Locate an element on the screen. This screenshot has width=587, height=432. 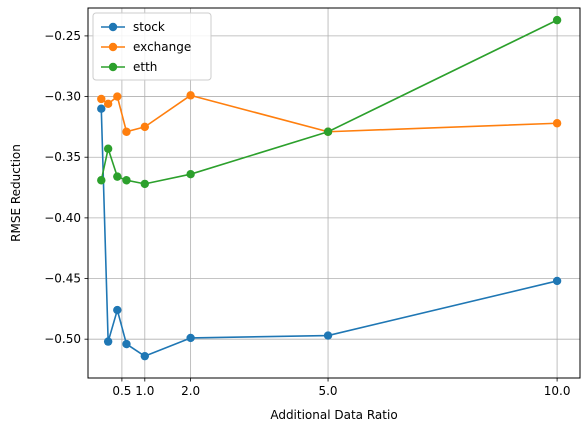
legend-label: stock is located at coordinates (149, 27).